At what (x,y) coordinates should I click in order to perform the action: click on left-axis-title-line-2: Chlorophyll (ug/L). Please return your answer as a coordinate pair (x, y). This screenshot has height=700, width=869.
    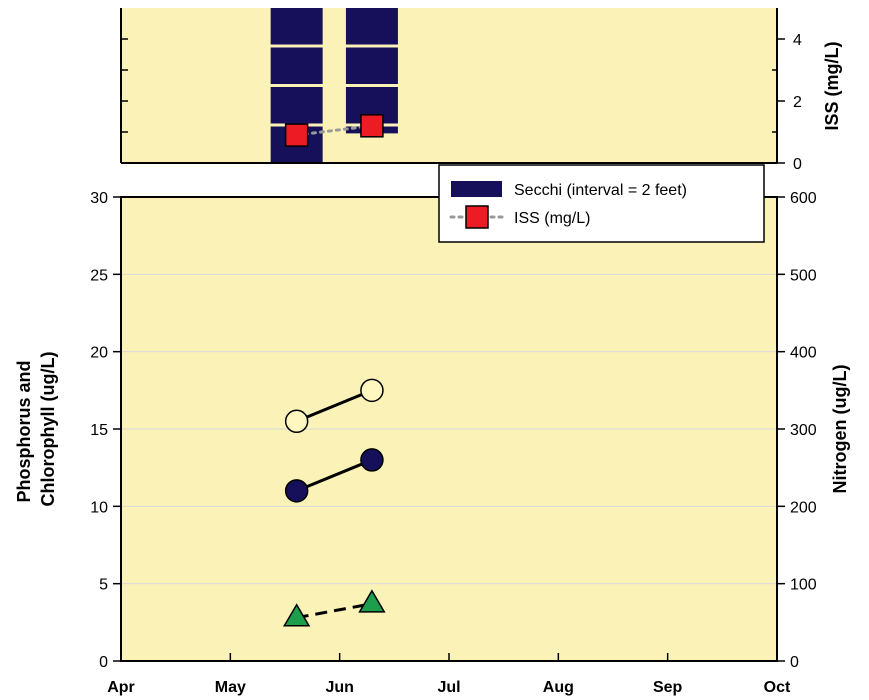
    Looking at the image, I should click on (48, 429).